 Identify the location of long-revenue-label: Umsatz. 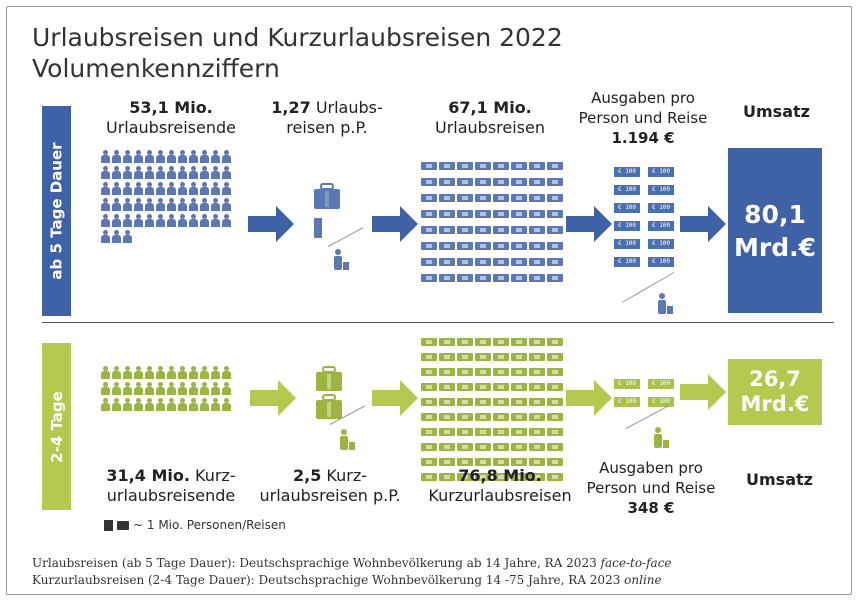
(776, 111).